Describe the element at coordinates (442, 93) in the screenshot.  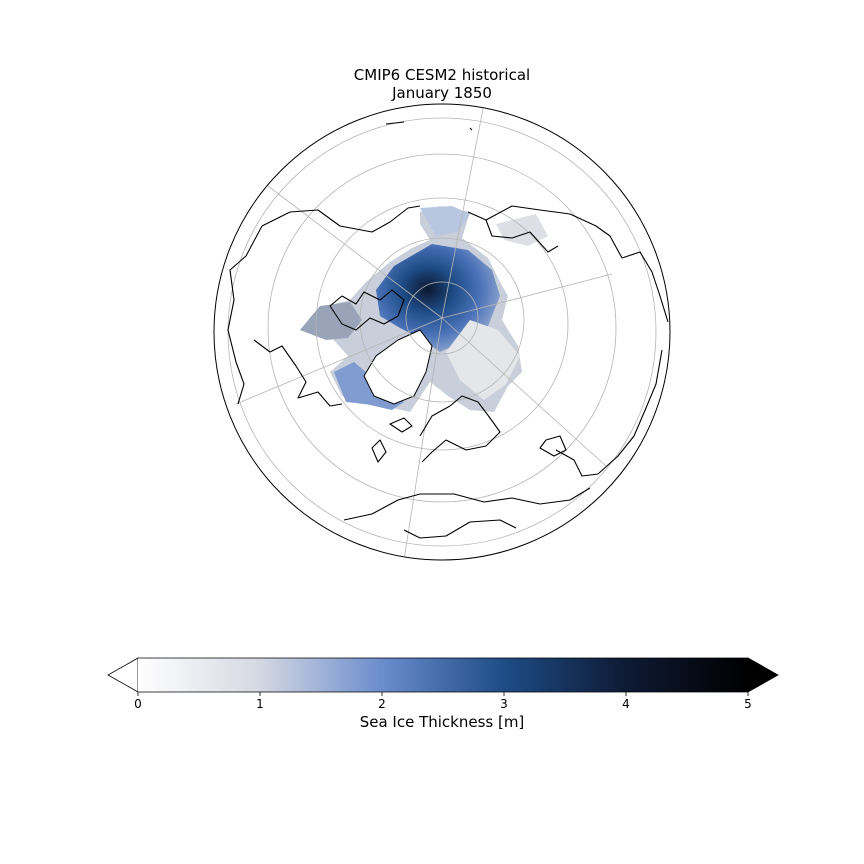
I see `figure-subtitle-date: January 1850` at that location.